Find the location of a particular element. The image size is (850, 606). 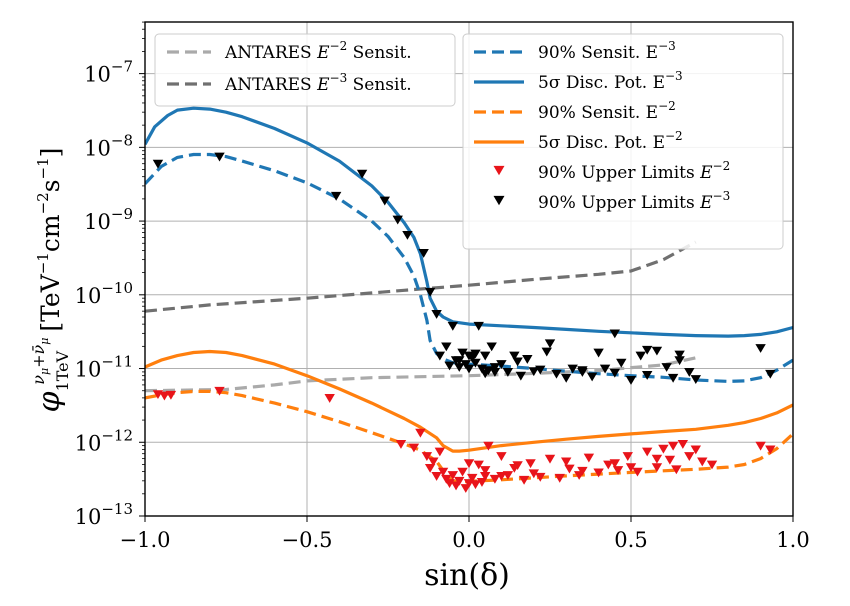

y-tick-label: 10⁻¹² is located at coordinates (104, 440).